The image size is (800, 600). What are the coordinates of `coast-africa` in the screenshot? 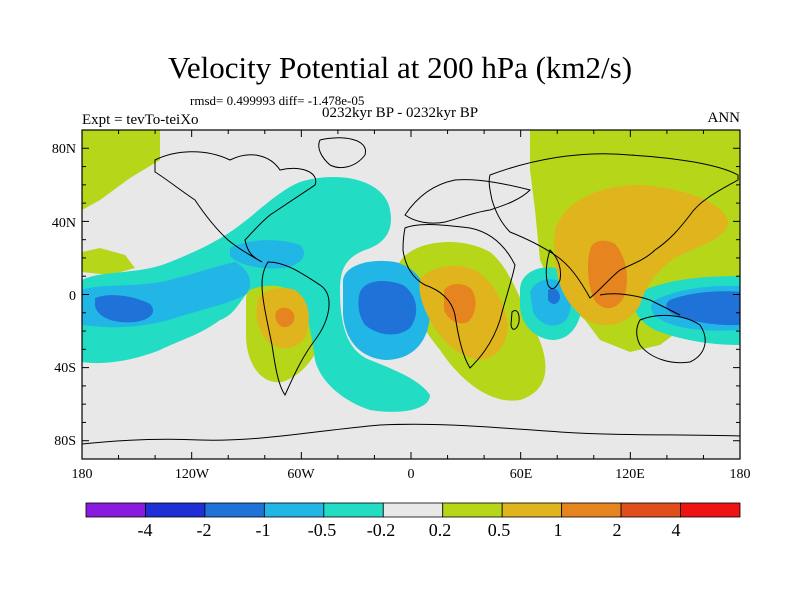 It's located at (459, 296).